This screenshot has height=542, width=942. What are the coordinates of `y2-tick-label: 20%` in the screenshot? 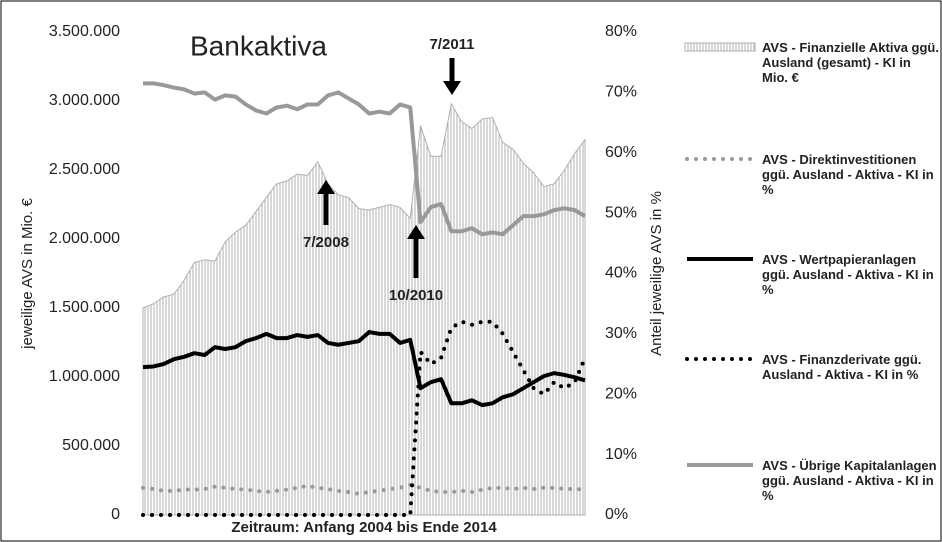 It's located at (621, 393).